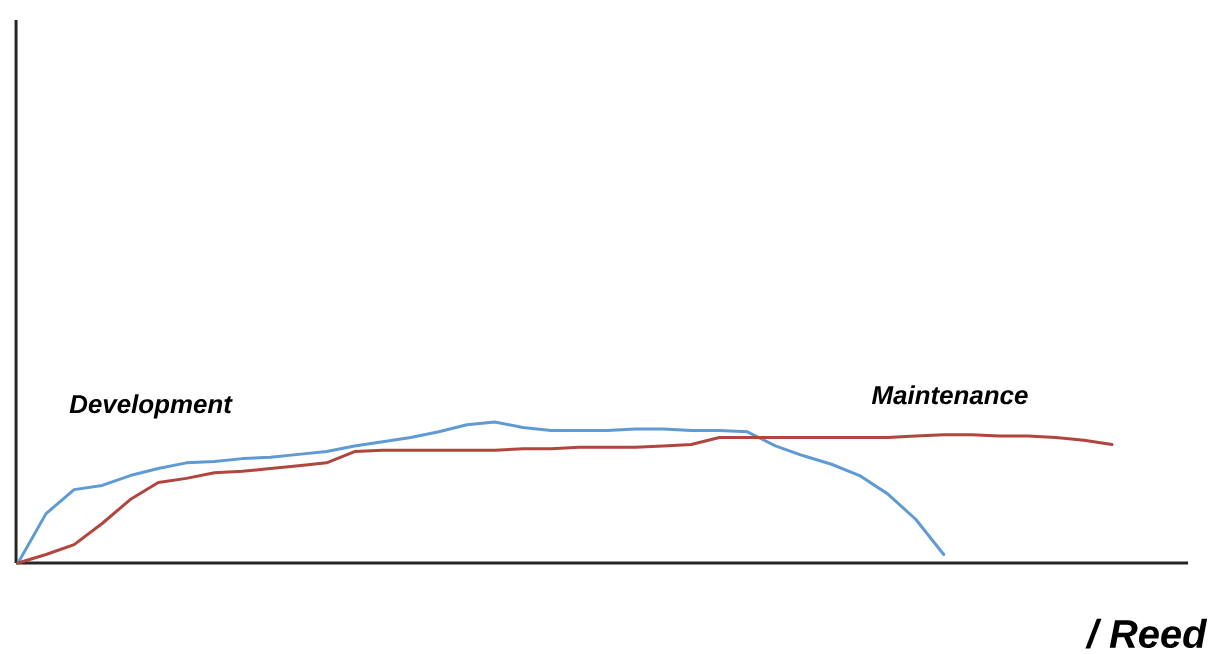 This screenshot has height=654, width=1214. Describe the element at coordinates (949, 395) in the screenshot. I see `series-label: Maintenance` at that location.